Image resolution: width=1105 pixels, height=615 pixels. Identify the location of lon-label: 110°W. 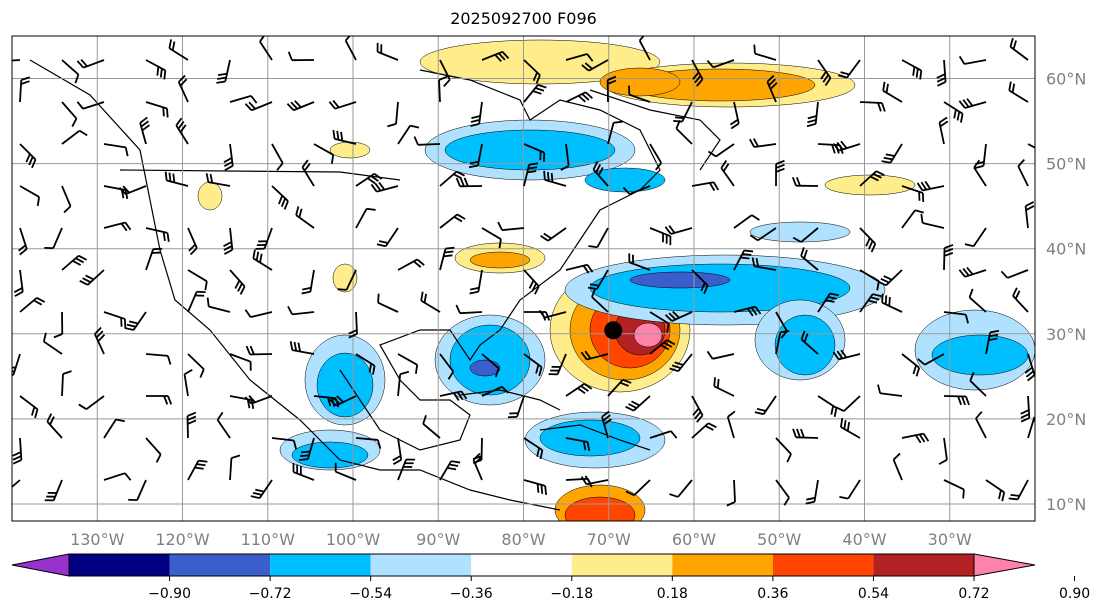
(268, 539).